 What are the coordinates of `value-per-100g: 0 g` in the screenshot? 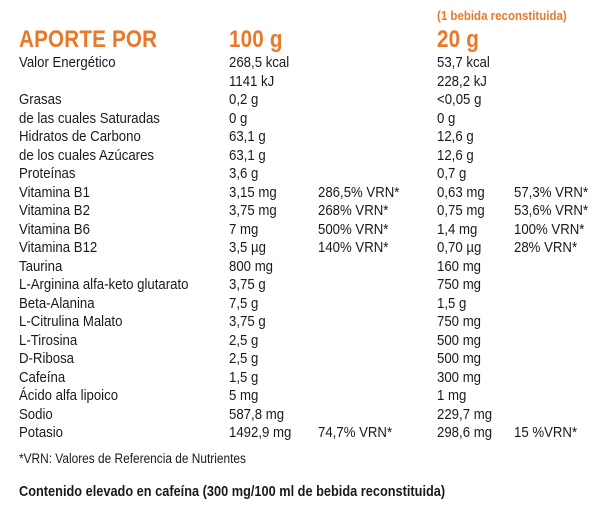 It's located at (238, 118).